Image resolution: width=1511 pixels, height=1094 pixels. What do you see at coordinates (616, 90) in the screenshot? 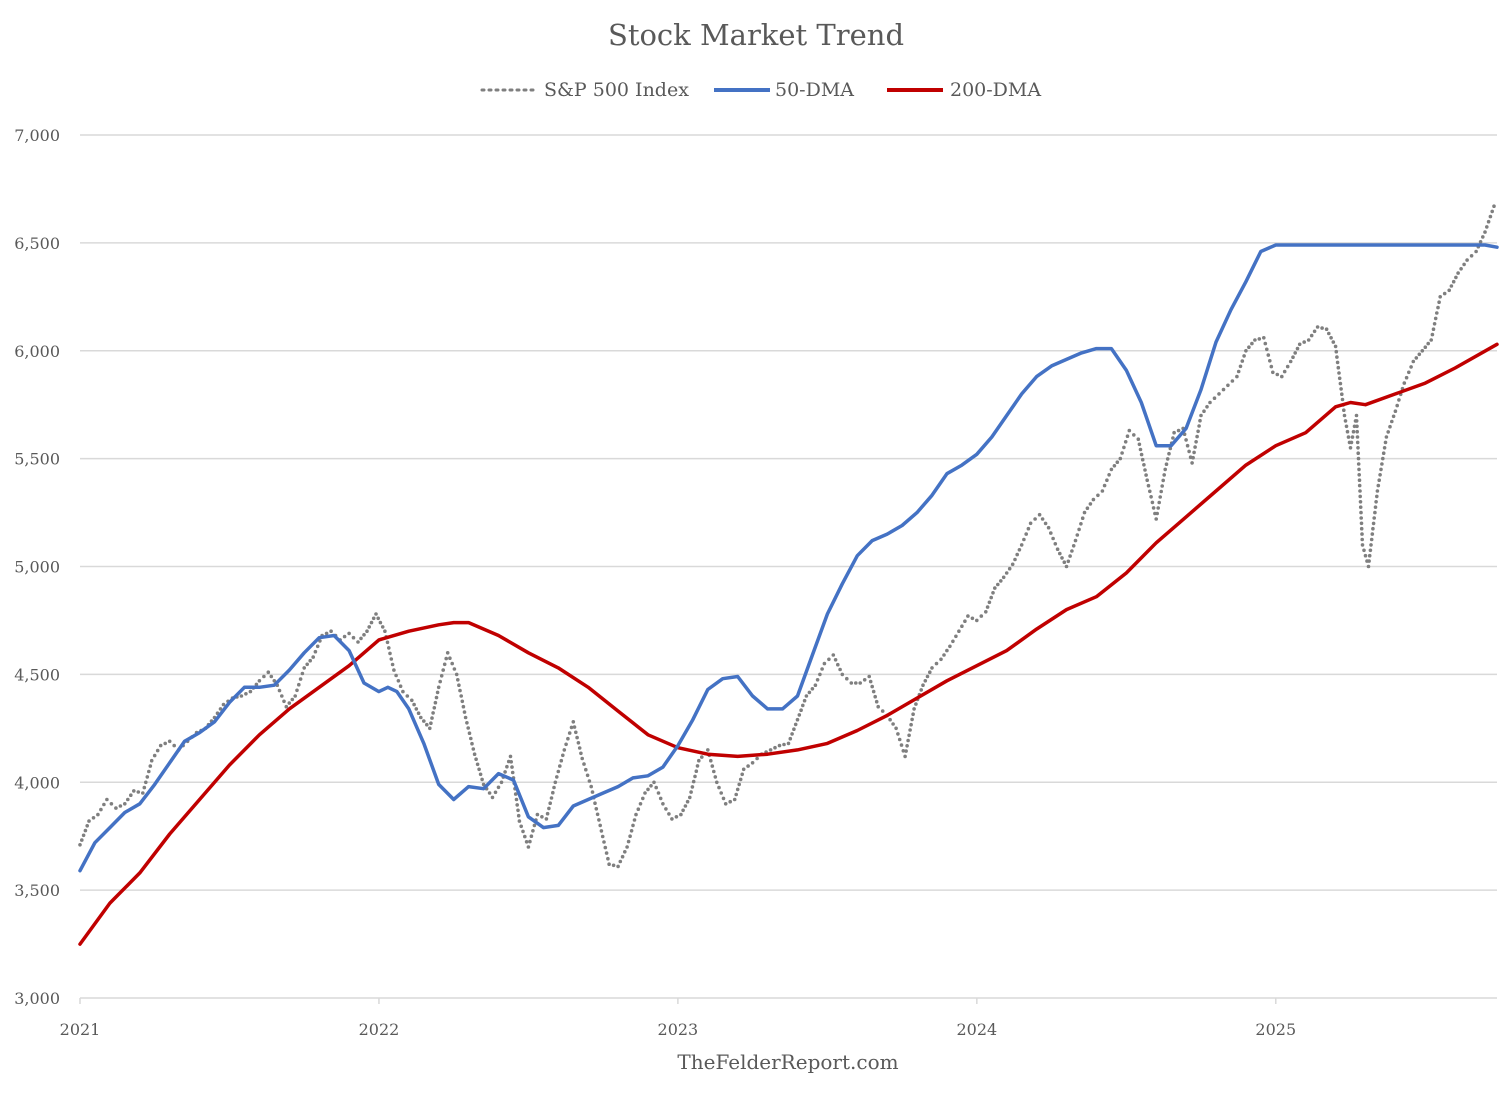
I see `legend-label-sp500: S&P 500 Index` at bounding box center [616, 90].